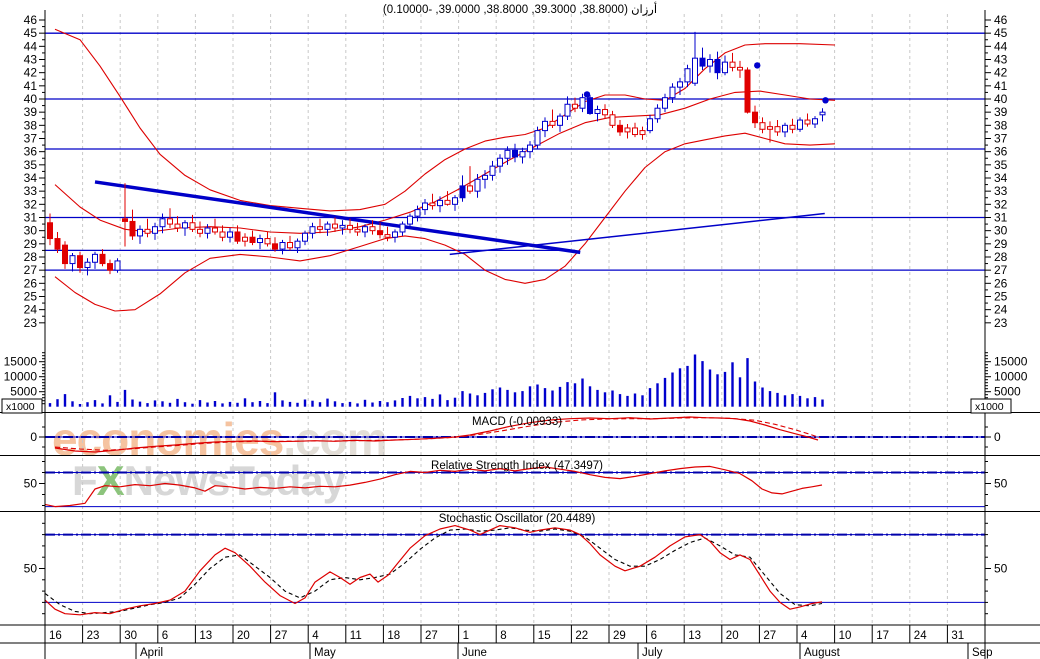 Image resolution: width=1040 pixels, height=659 pixels. I want to click on svg-text: 23, so click(1001, 323).